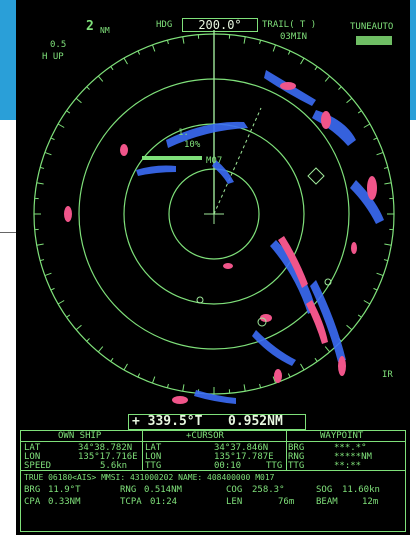  I want to click on target-cpa: 0.33NM, so click(64, 502).